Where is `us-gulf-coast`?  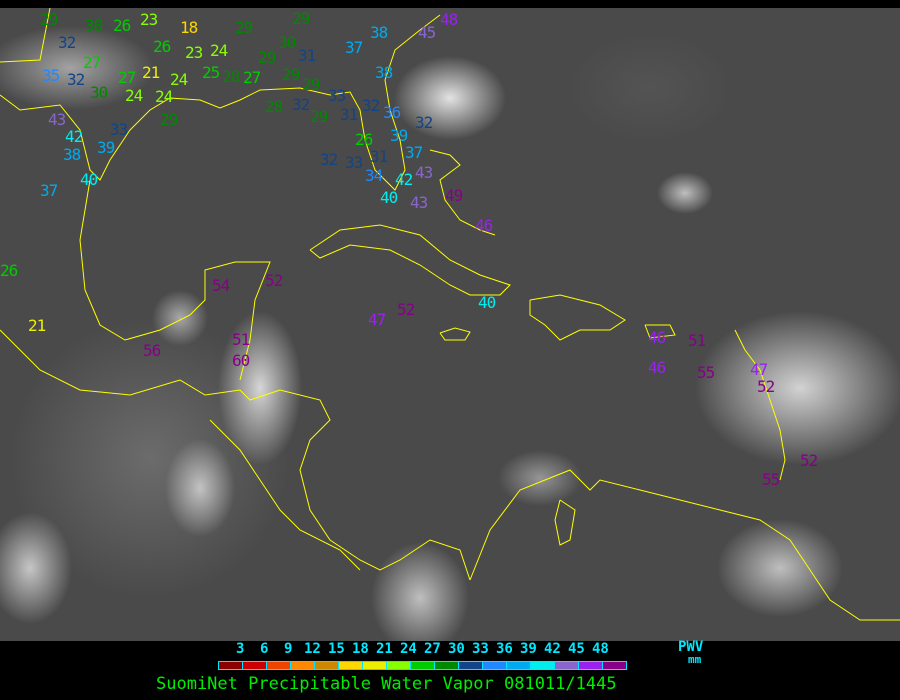 us-gulf-coast is located at coordinates (220, 102).